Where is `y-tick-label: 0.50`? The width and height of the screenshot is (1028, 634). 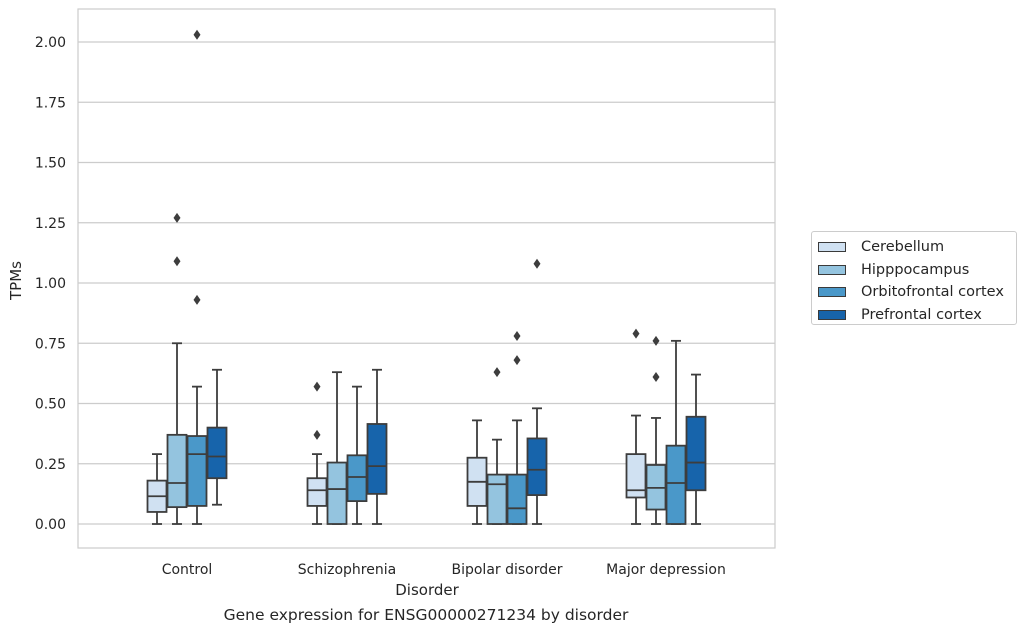 y-tick-label: 0.50 is located at coordinates (50, 405).